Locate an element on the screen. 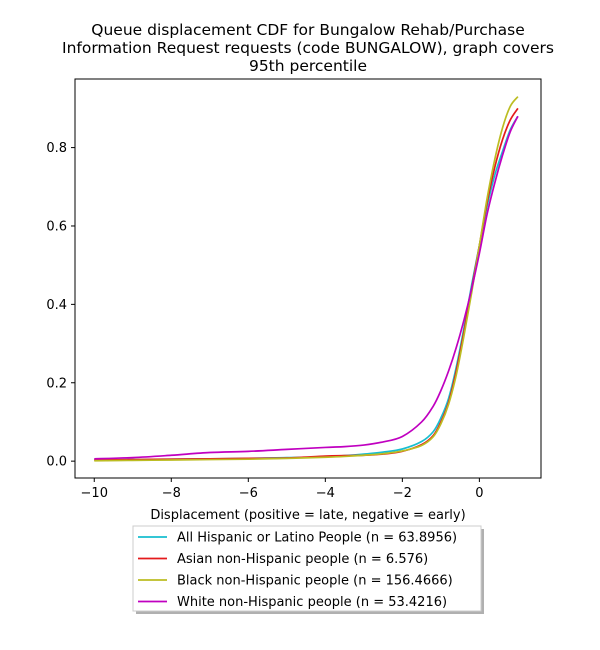 The height and width of the screenshot is (650, 600). y-tick-label: 0.6 is located at coordinates (56, 226).